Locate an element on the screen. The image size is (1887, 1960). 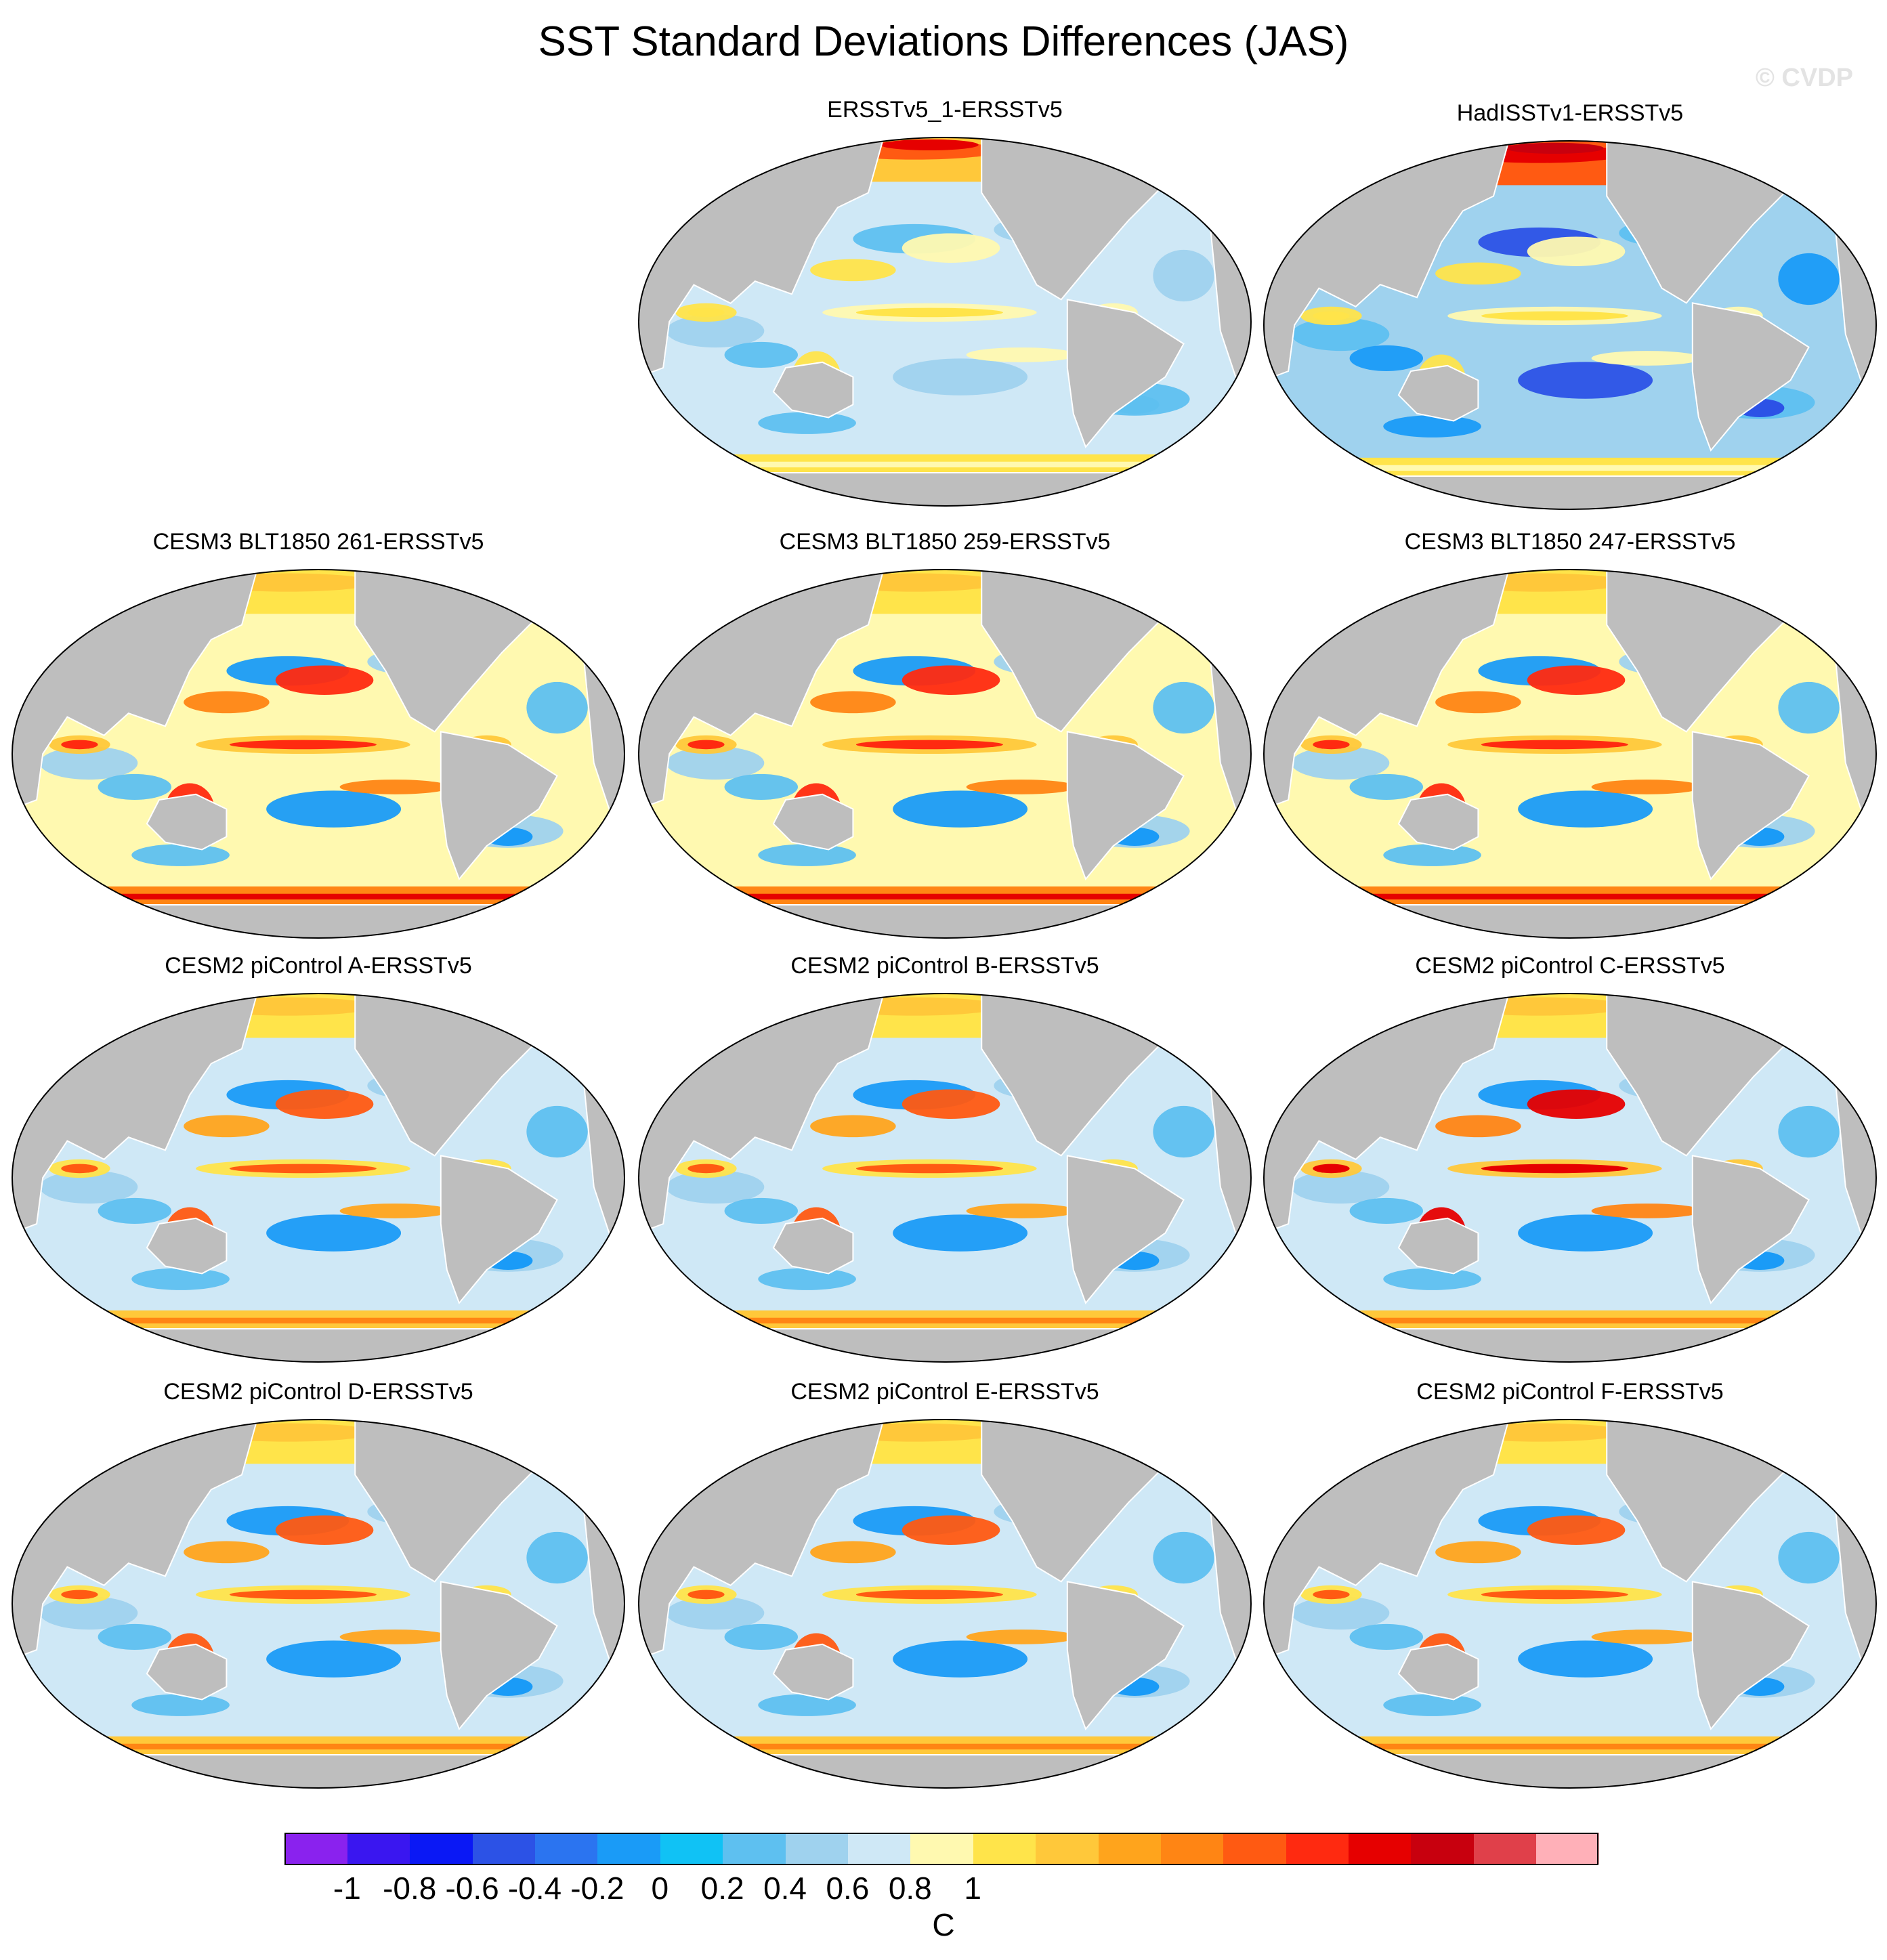
map-panel-9: CESM2 piControl D-ERSSTv5 is located at coordinates (318, 1587).